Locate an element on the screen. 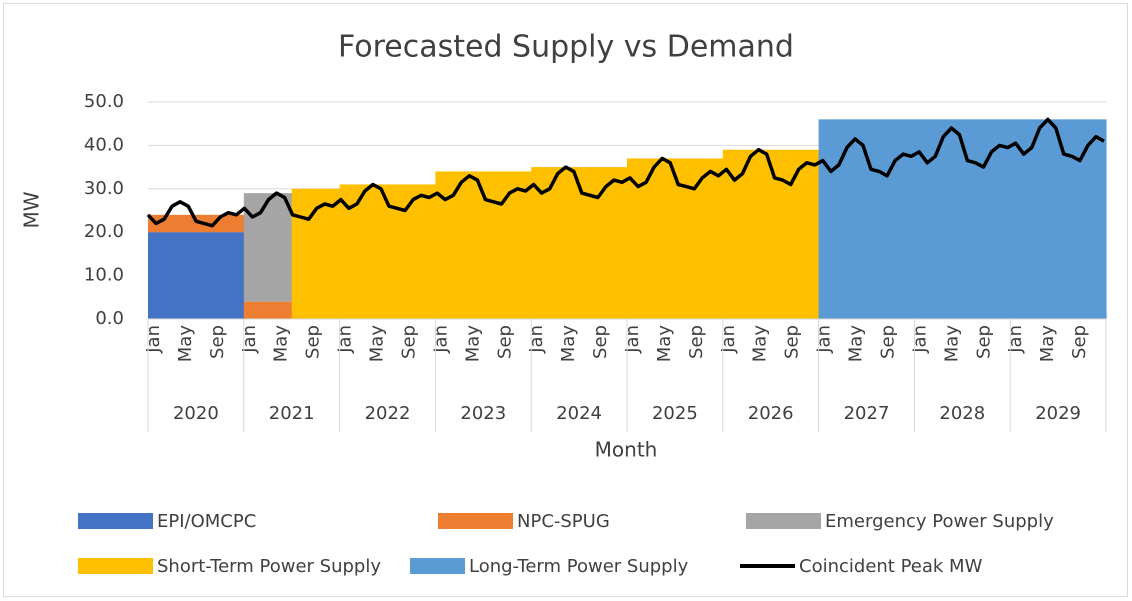 The image size is (1132, 601). year-label: 2020 is located at coordinates (196, 413).